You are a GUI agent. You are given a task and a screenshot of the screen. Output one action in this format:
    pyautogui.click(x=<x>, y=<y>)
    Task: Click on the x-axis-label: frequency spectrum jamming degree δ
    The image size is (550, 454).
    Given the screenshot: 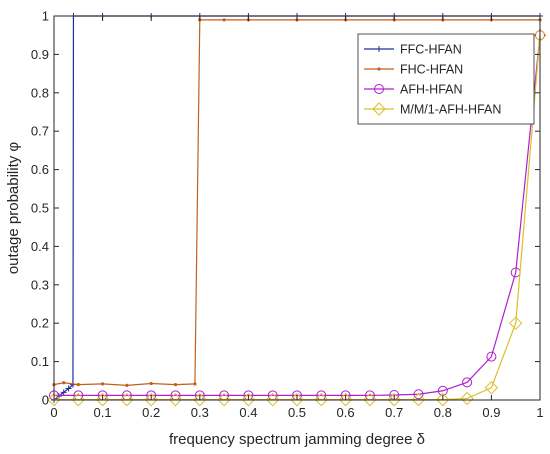 What is the action you would take?
    pyautogui.click(x=297, y=439)
    